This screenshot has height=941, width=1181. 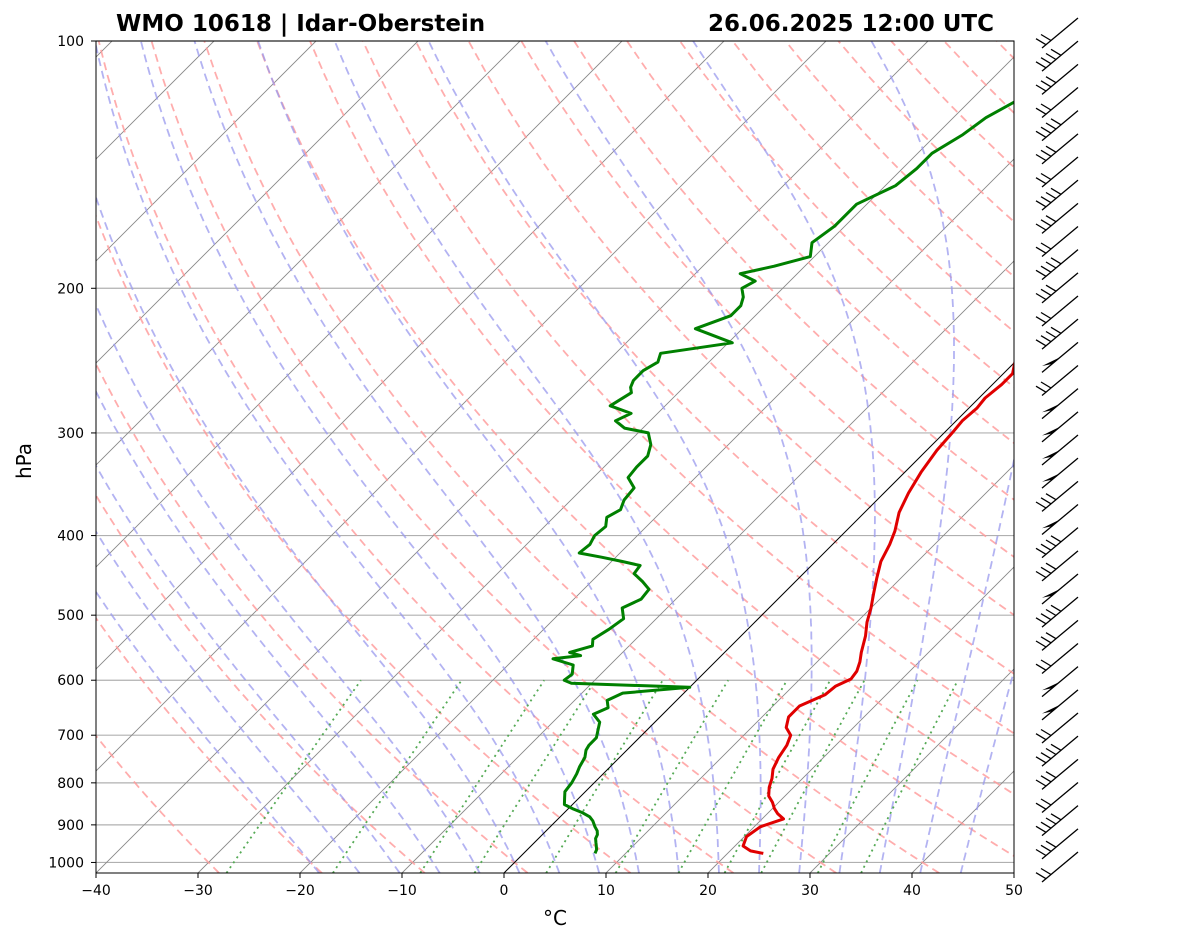 What do you see at coordinates (72, 452) in the screenshot?
I see `y-axis: 1000 900 800 700 600 500 400 300 200 100` at bounding box center [72, 452].